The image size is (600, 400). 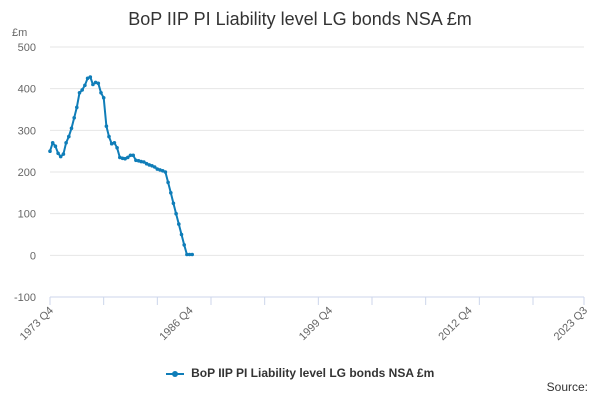 I want to click on y-tick-label: 100, so click(x=27, y=215).